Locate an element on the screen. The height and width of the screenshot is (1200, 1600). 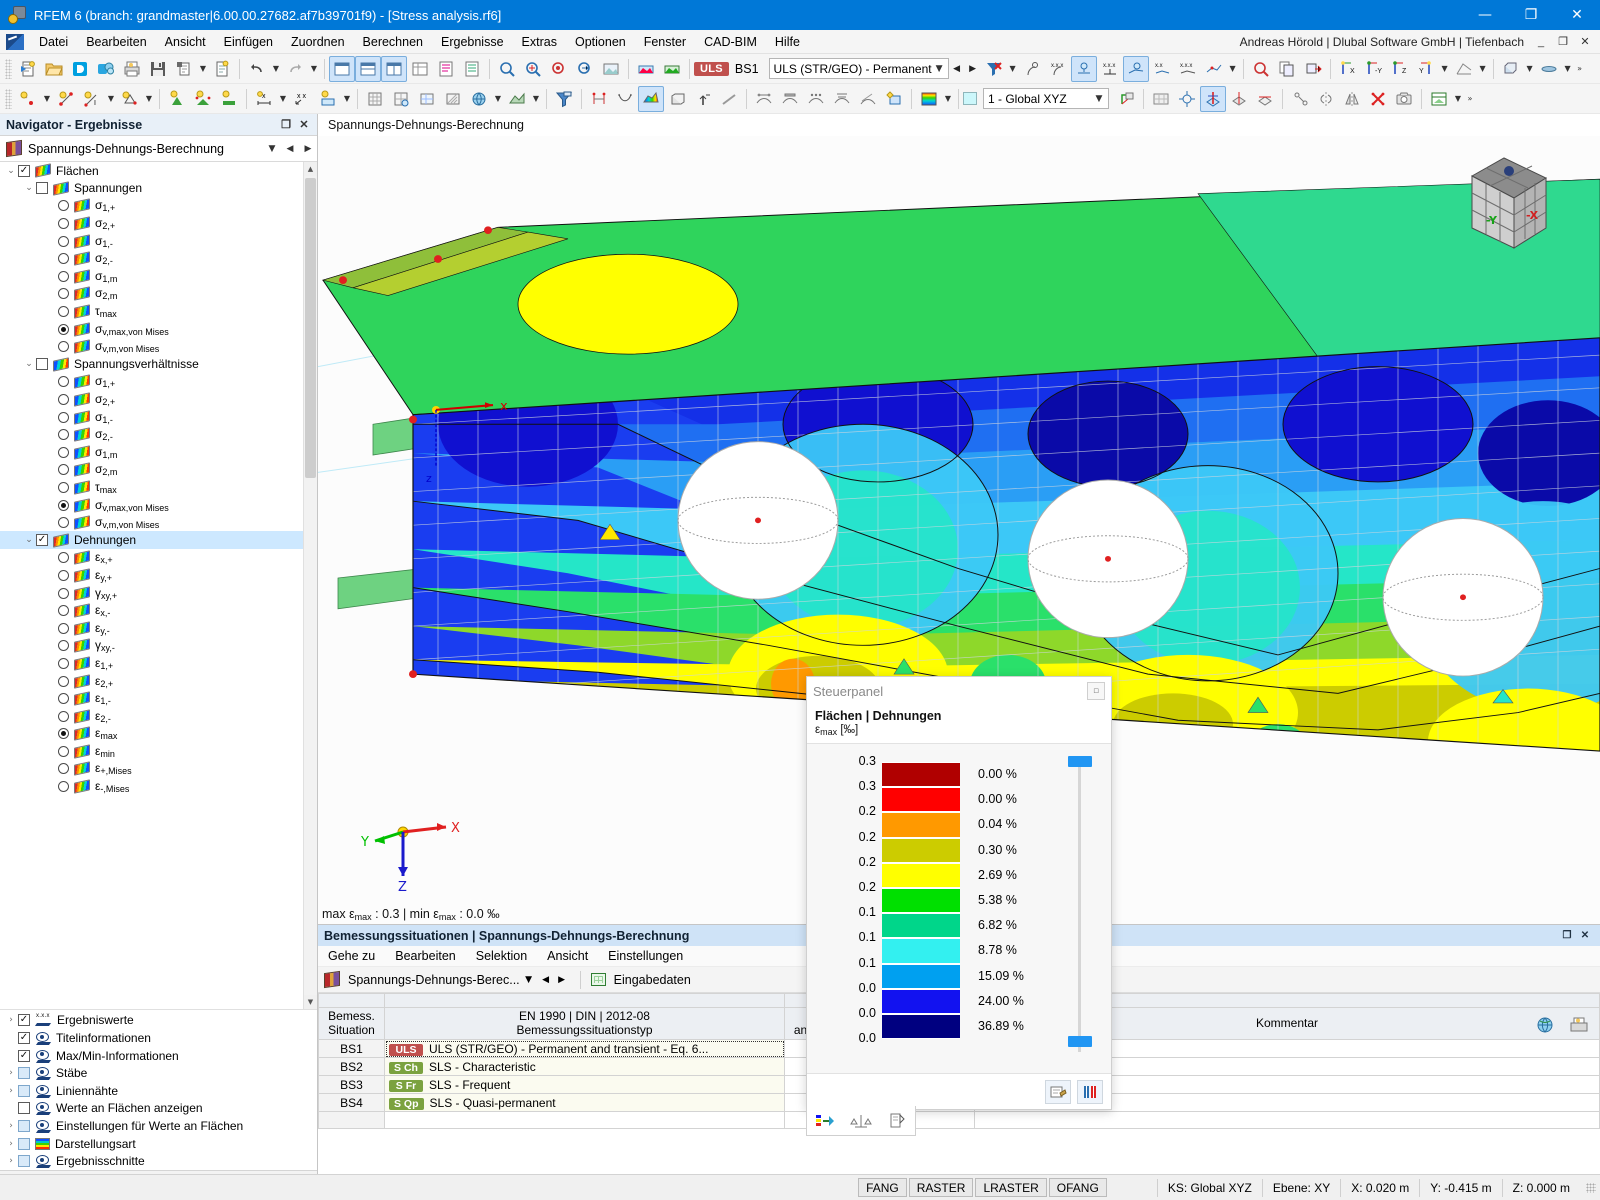
mdi-restore-button: ❐ is located at coordinates (1563, 42).